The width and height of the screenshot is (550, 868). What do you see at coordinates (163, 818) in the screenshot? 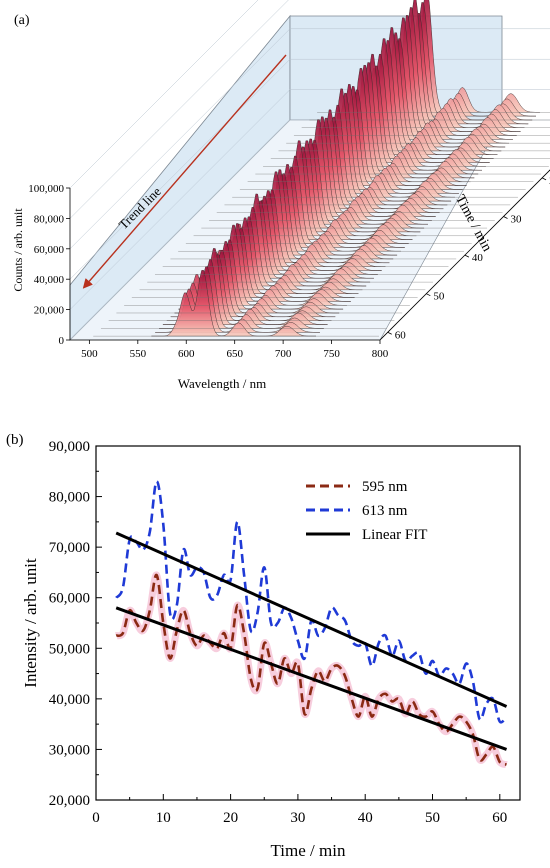
I see `time-tick-label-b: 10` at bounding box center [163, 818].